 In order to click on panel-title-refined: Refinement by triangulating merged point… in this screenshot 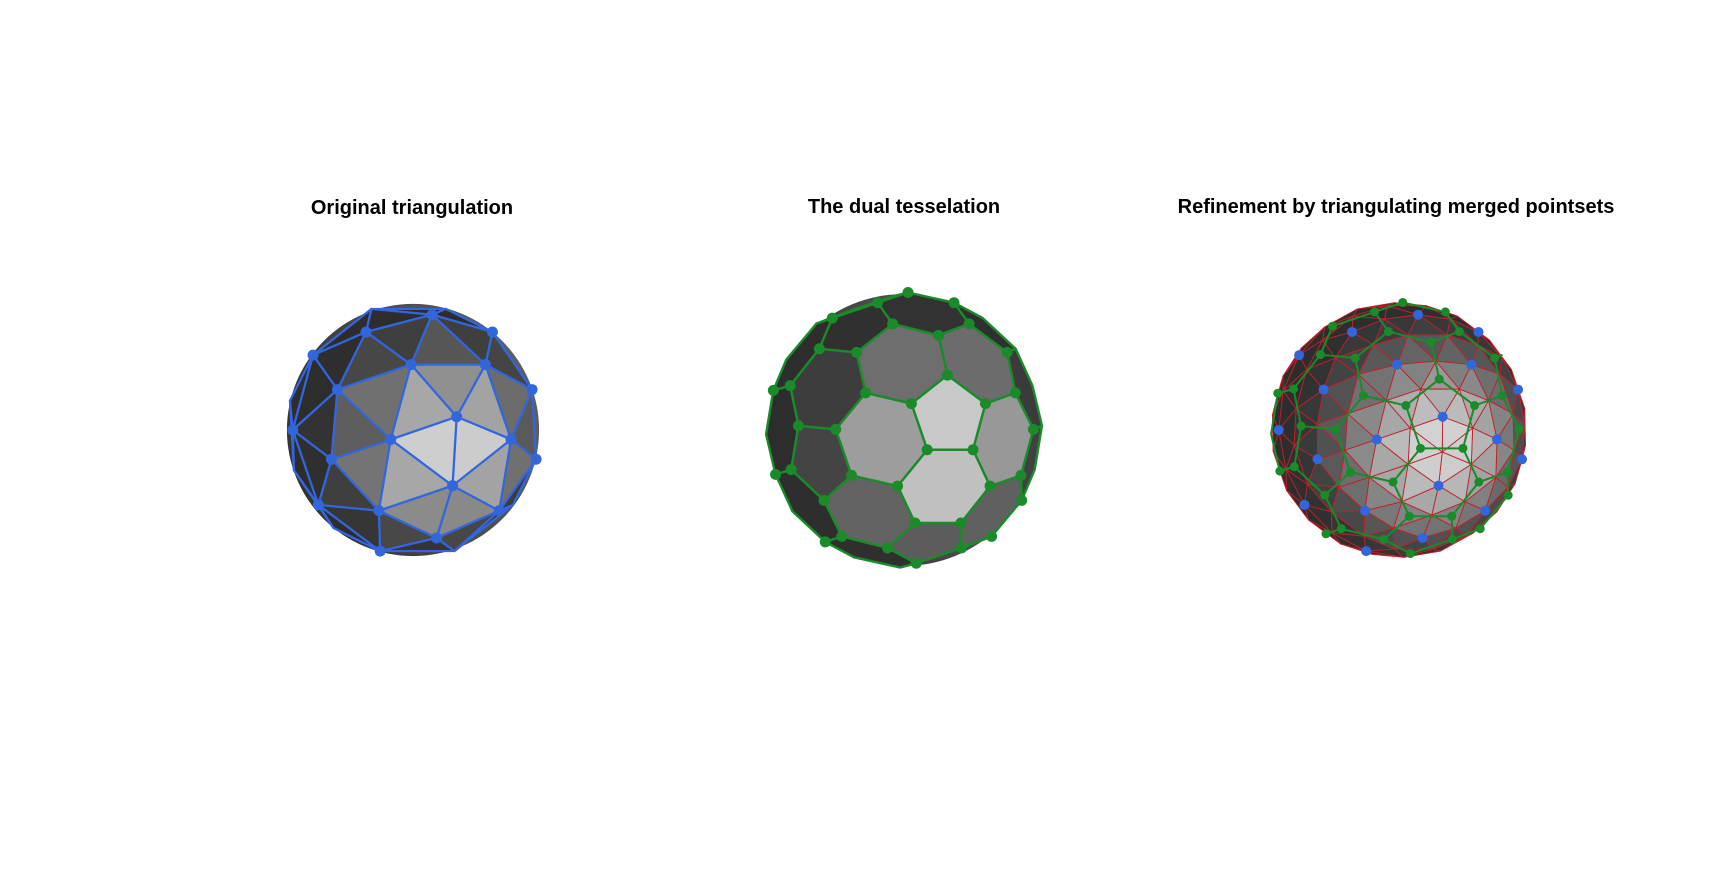, I will do `click(1396, 207)`.